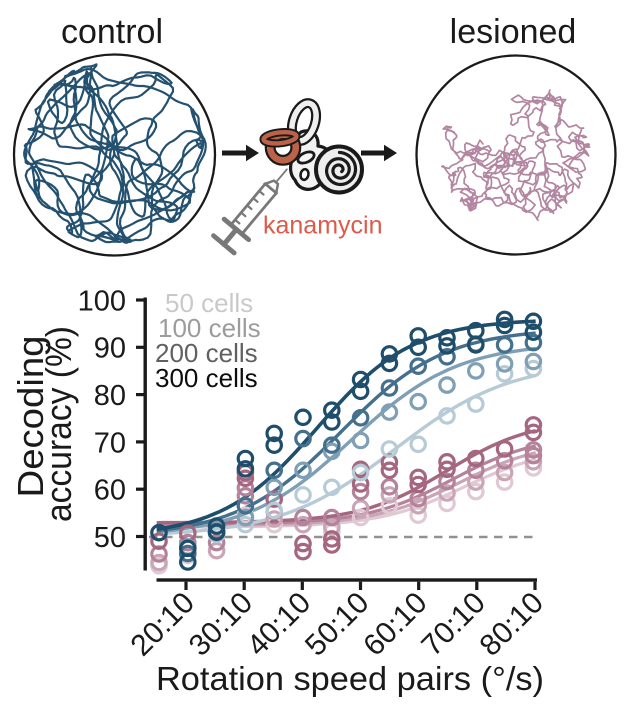 This screenshot has width=629, height=715. Describe the element at coordinates (110, 443) in the screenshot. I see `svg-text: 70` at that location.